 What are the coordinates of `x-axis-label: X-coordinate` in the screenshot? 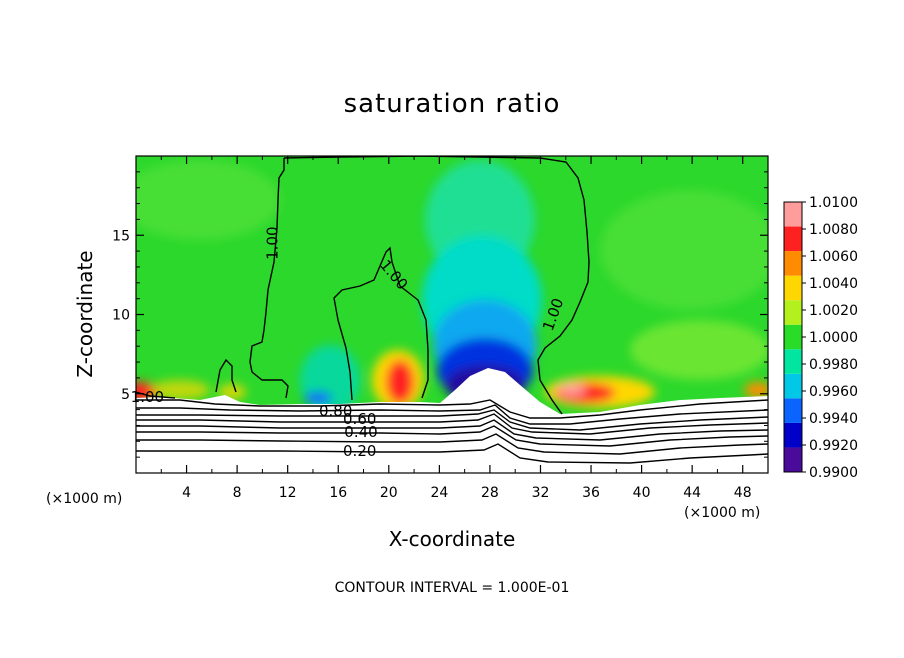 It's located at (452, 539).